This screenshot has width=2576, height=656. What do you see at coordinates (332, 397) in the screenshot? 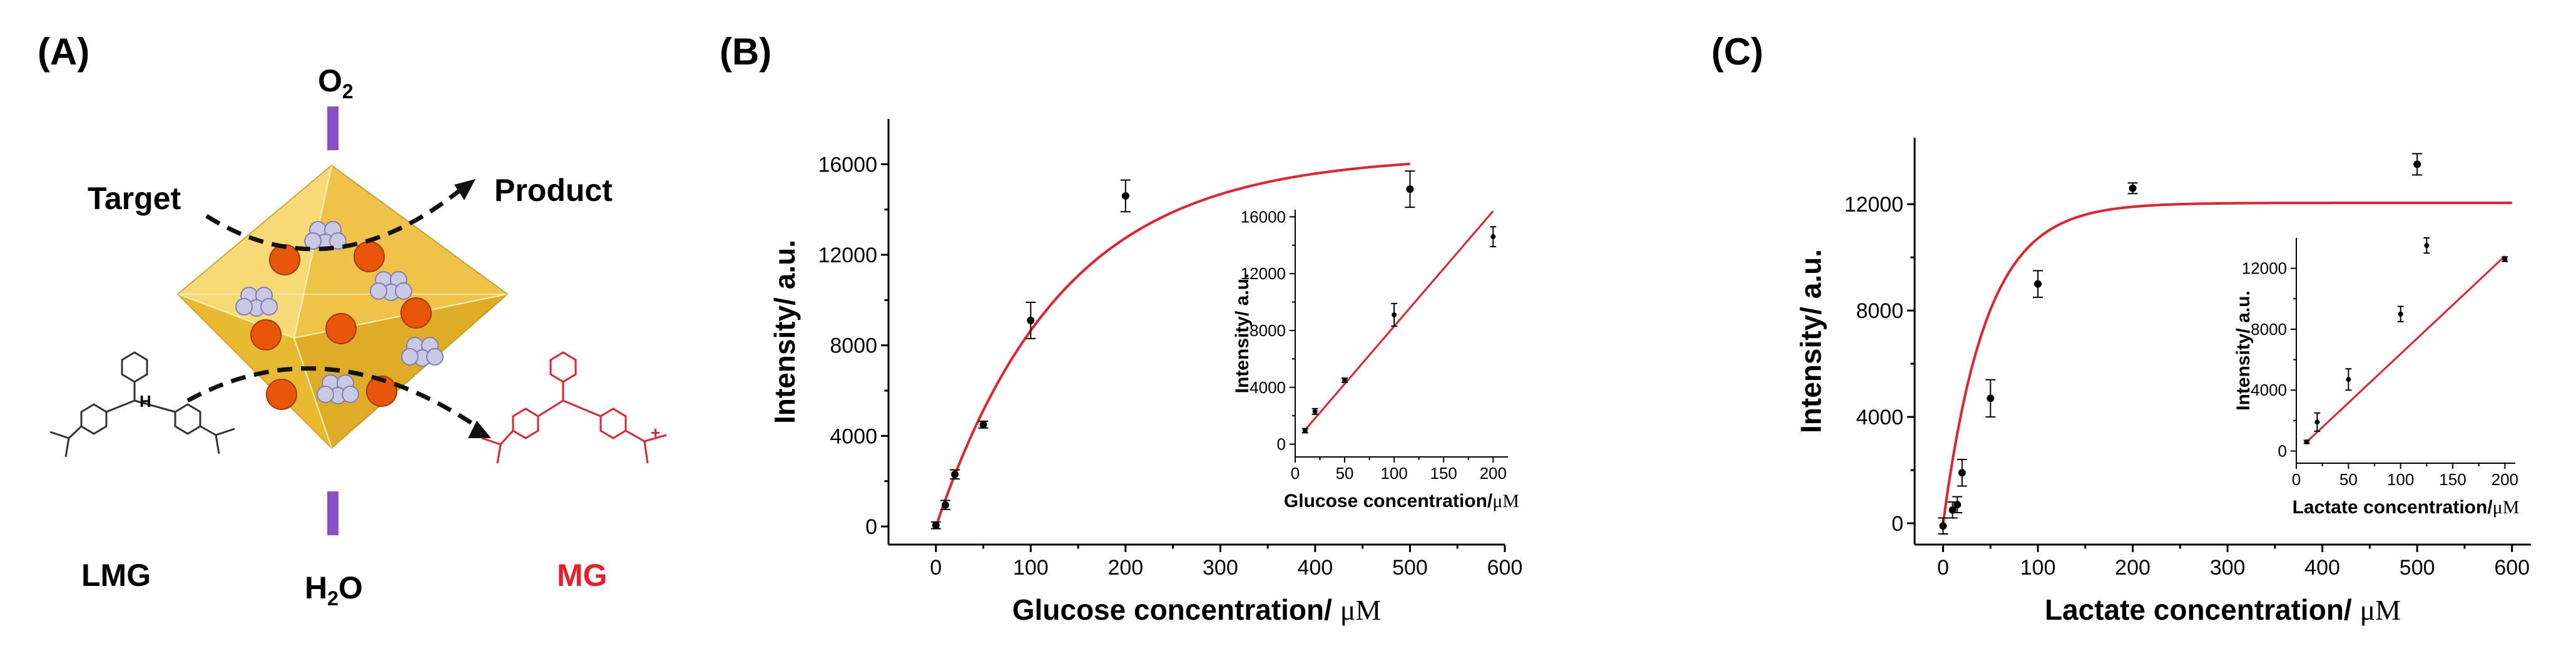
I see `lower-reaction-arrow` at bounding box center [332, 397].